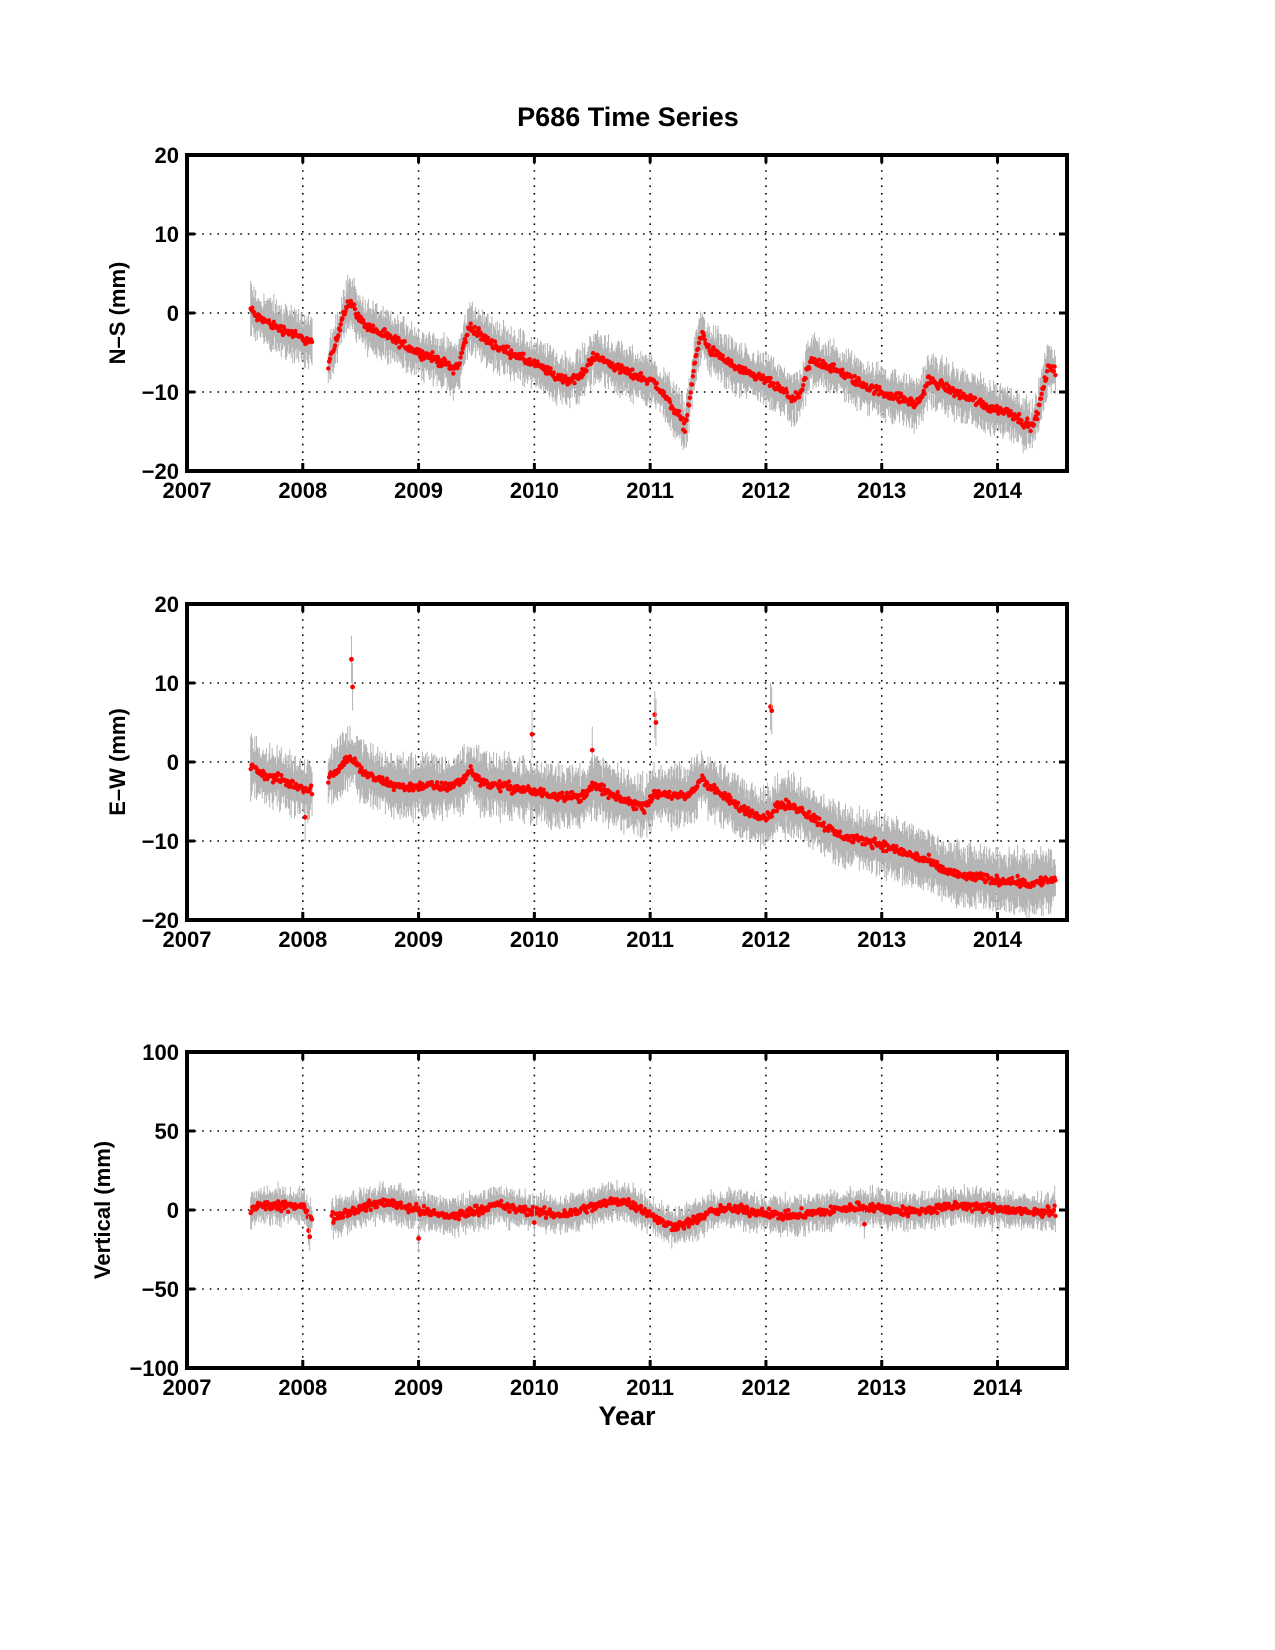  I want to click on y-tick-label: 20, so click(167, 604).